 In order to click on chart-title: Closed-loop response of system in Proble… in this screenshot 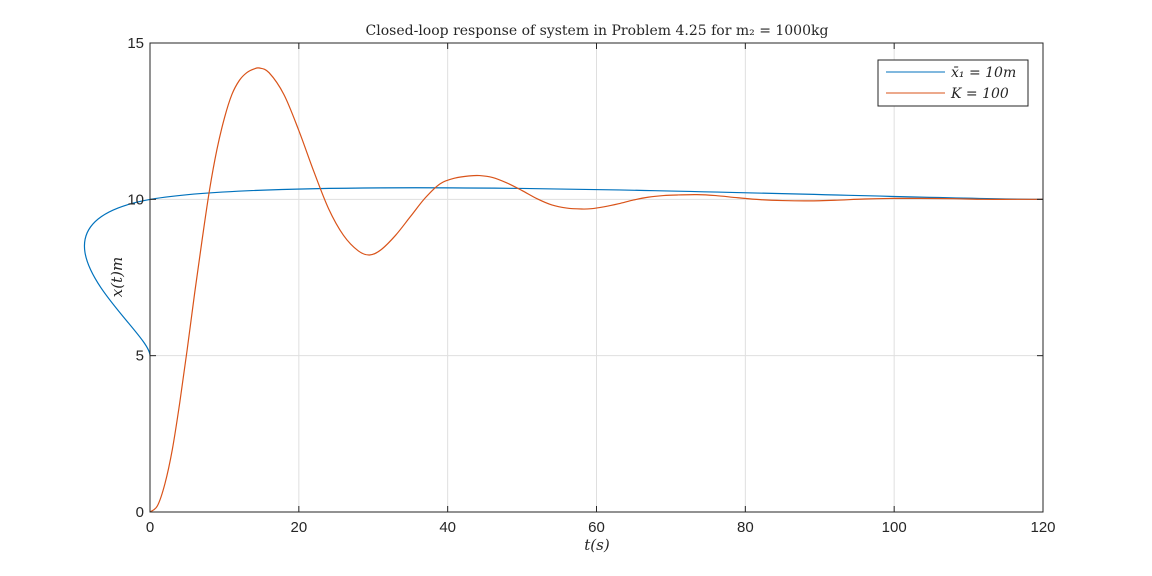, I will do `click(597, 31)`.